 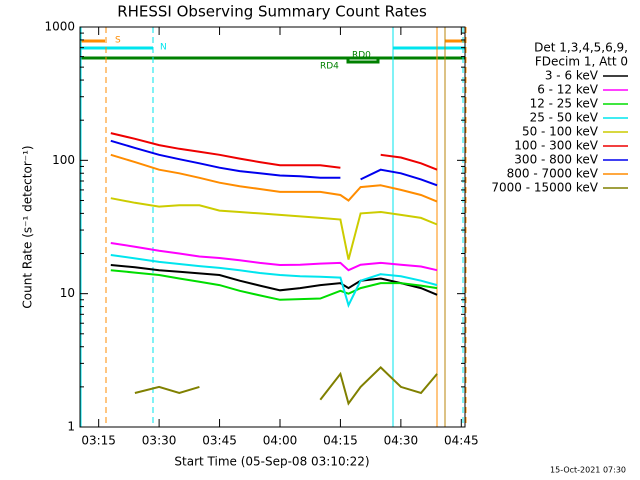 What do you see at coordinates (219, 441) in the screenshot?
I see `x-tick-label: 03:45` at bounding box center [219, 441].